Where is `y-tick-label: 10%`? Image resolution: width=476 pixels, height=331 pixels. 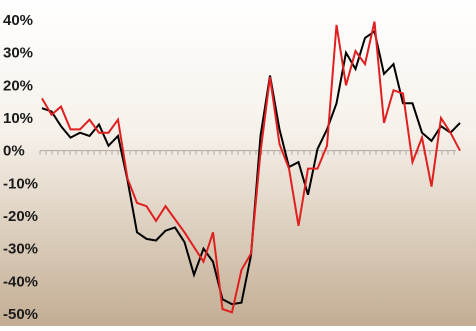
y-tick-label: 10% is located at coordinates (18, 118).